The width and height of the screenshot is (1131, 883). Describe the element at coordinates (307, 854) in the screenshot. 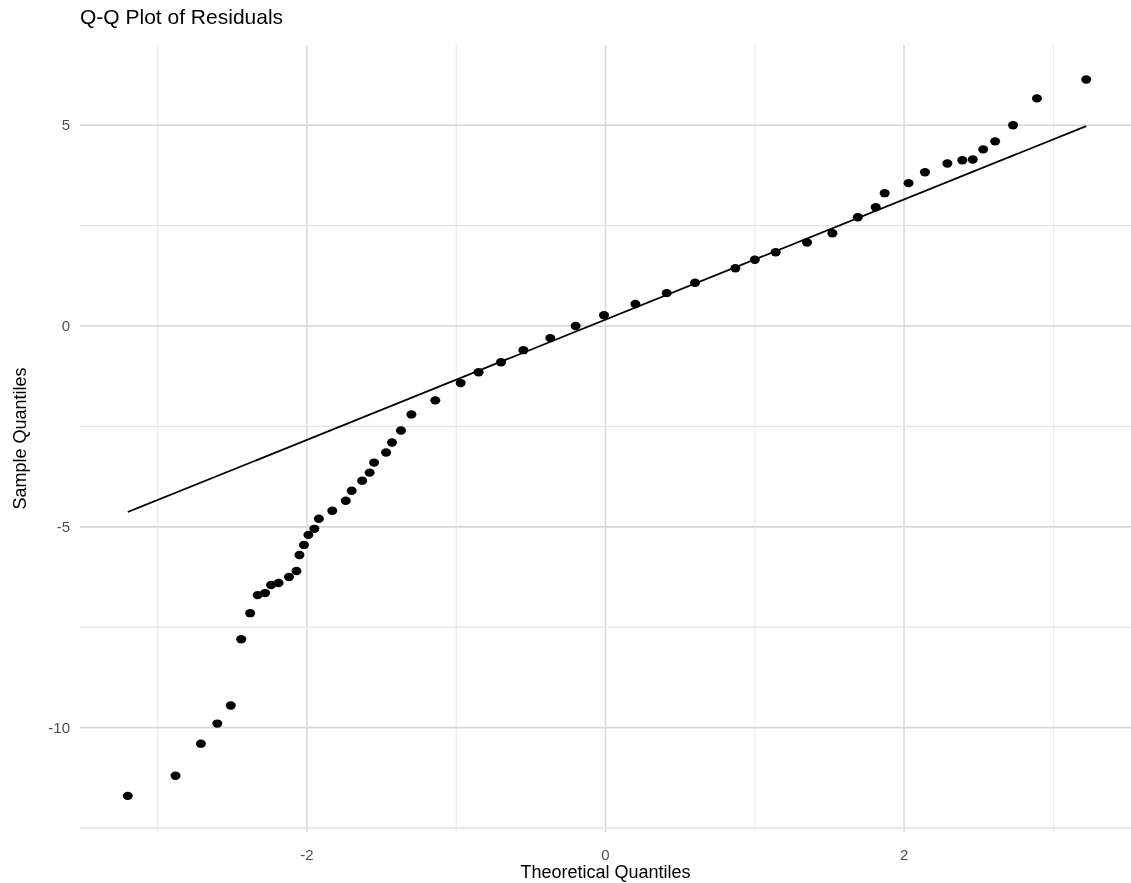

I see `x-tick-label: -2` at that location.